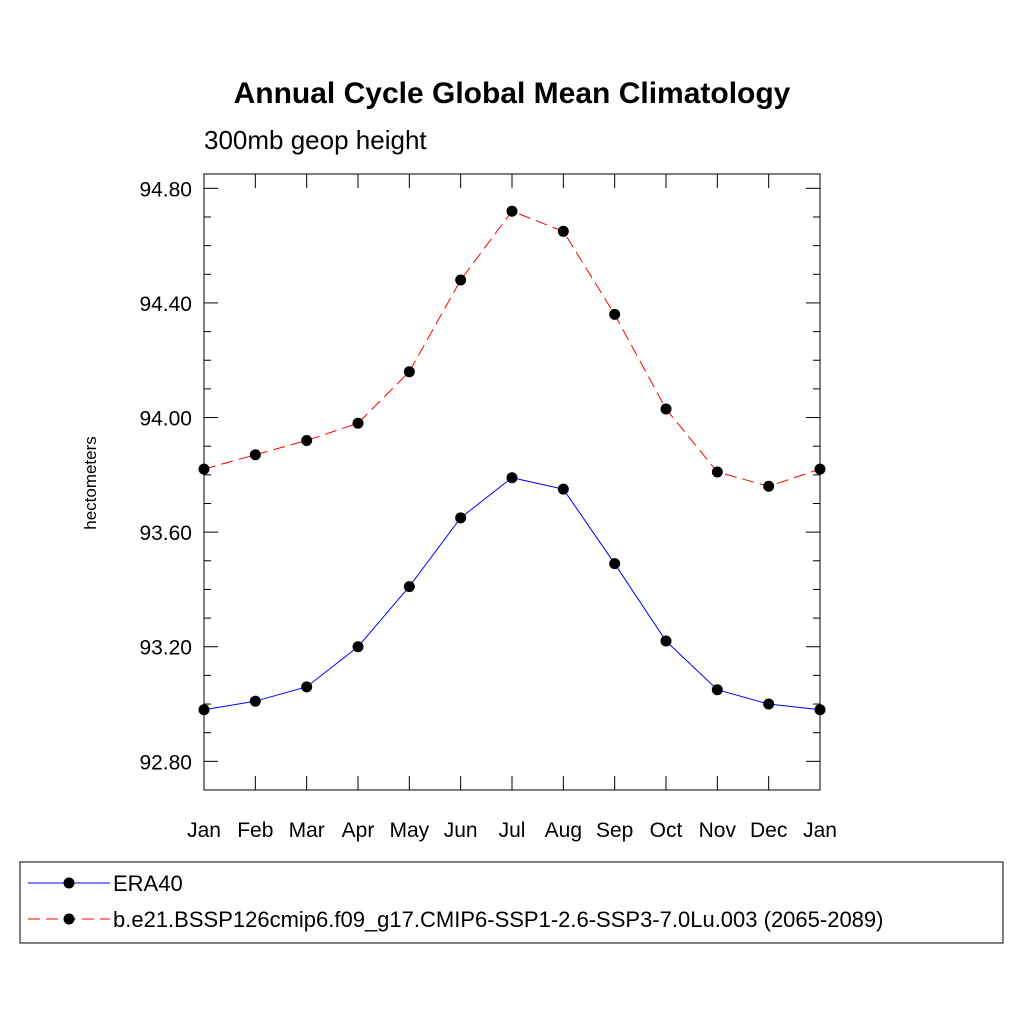  What do you see at coordinates (90, 483) in the screenshot?
I see `y-axis-label: hectometers` at bounding box center [90, 483].